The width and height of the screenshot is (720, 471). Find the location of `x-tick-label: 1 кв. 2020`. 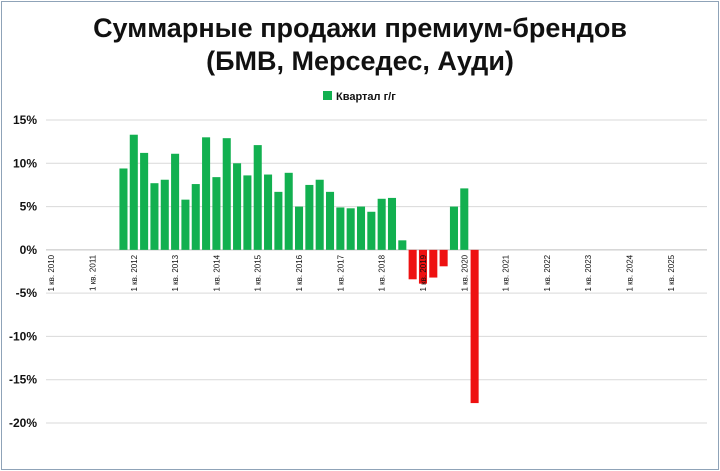

x-tick-label: 1 кв. 2020 is located at coordinates (464, 272).